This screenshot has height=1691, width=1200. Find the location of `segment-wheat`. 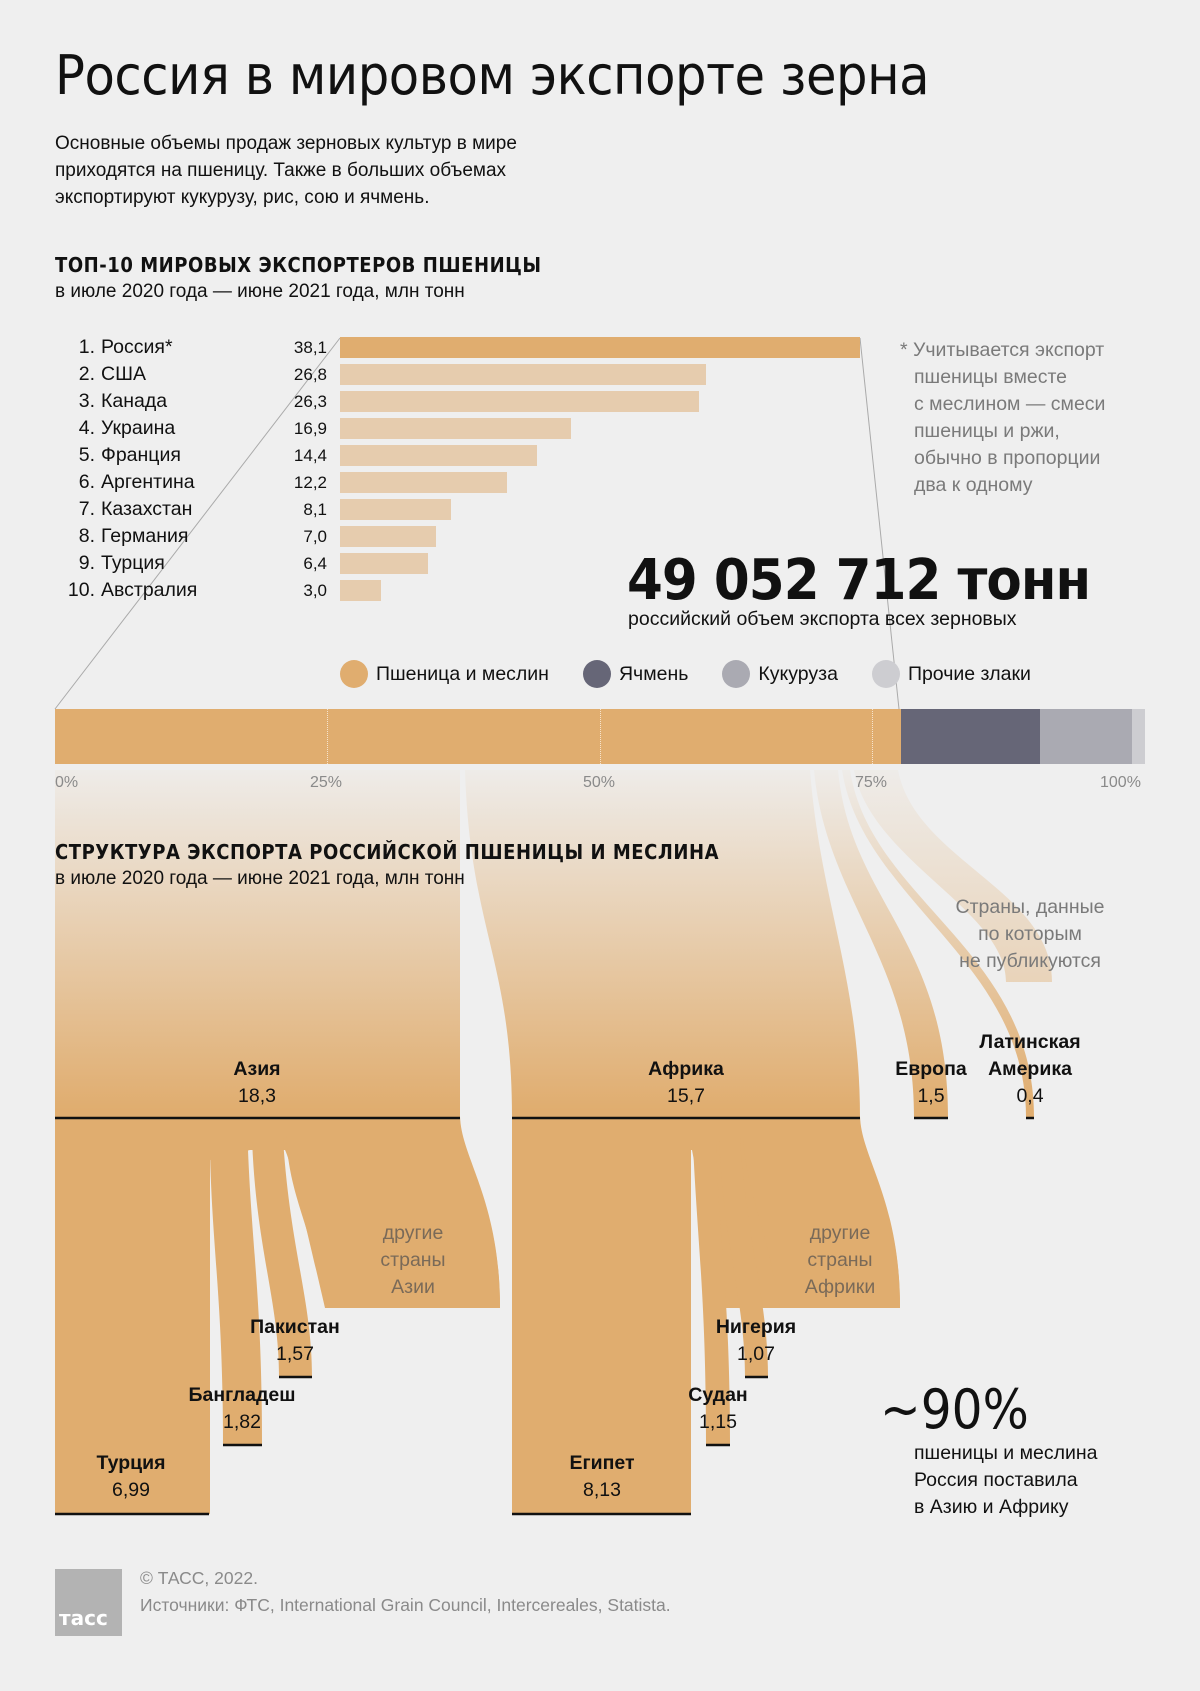

segment-wheat is located at coordinates (478, 736).